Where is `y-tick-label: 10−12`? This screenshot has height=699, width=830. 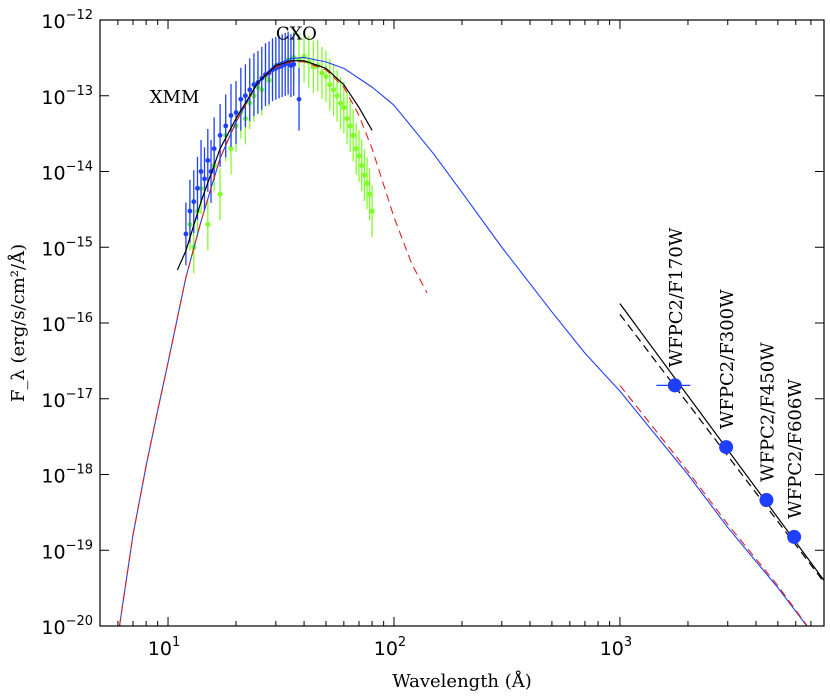
y-tick-label: 10−12 is located at coordinates (67, 20).